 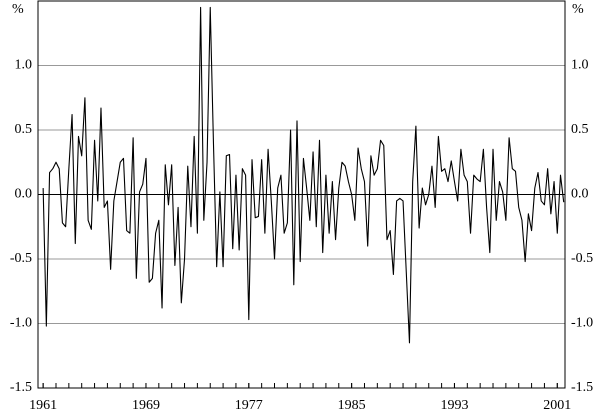 I want to click on y2-tick-label: 0.0, so click(x=580, y=194).